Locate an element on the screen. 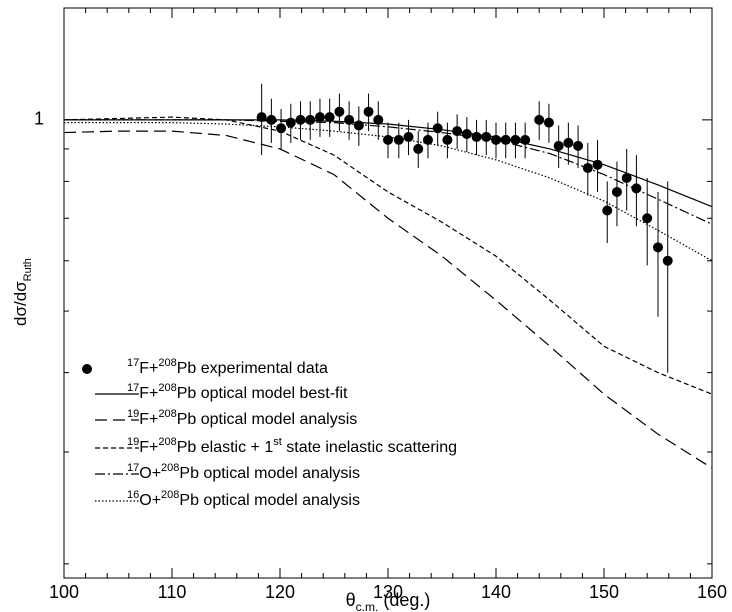  legend-label: 17F+208Pb optical model best-fit is located at coordinates (237, 392).